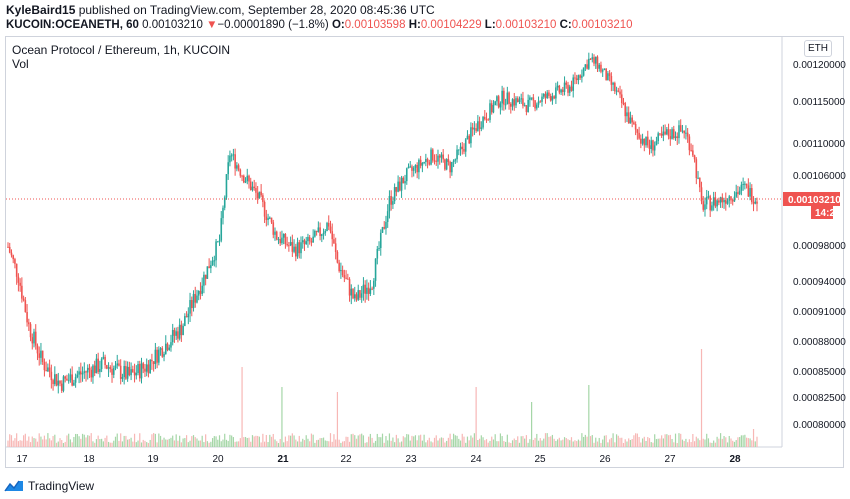  Describe the element at coordinates (818, 48) in the screenshot. I see `currency-button: ETH` at that location.